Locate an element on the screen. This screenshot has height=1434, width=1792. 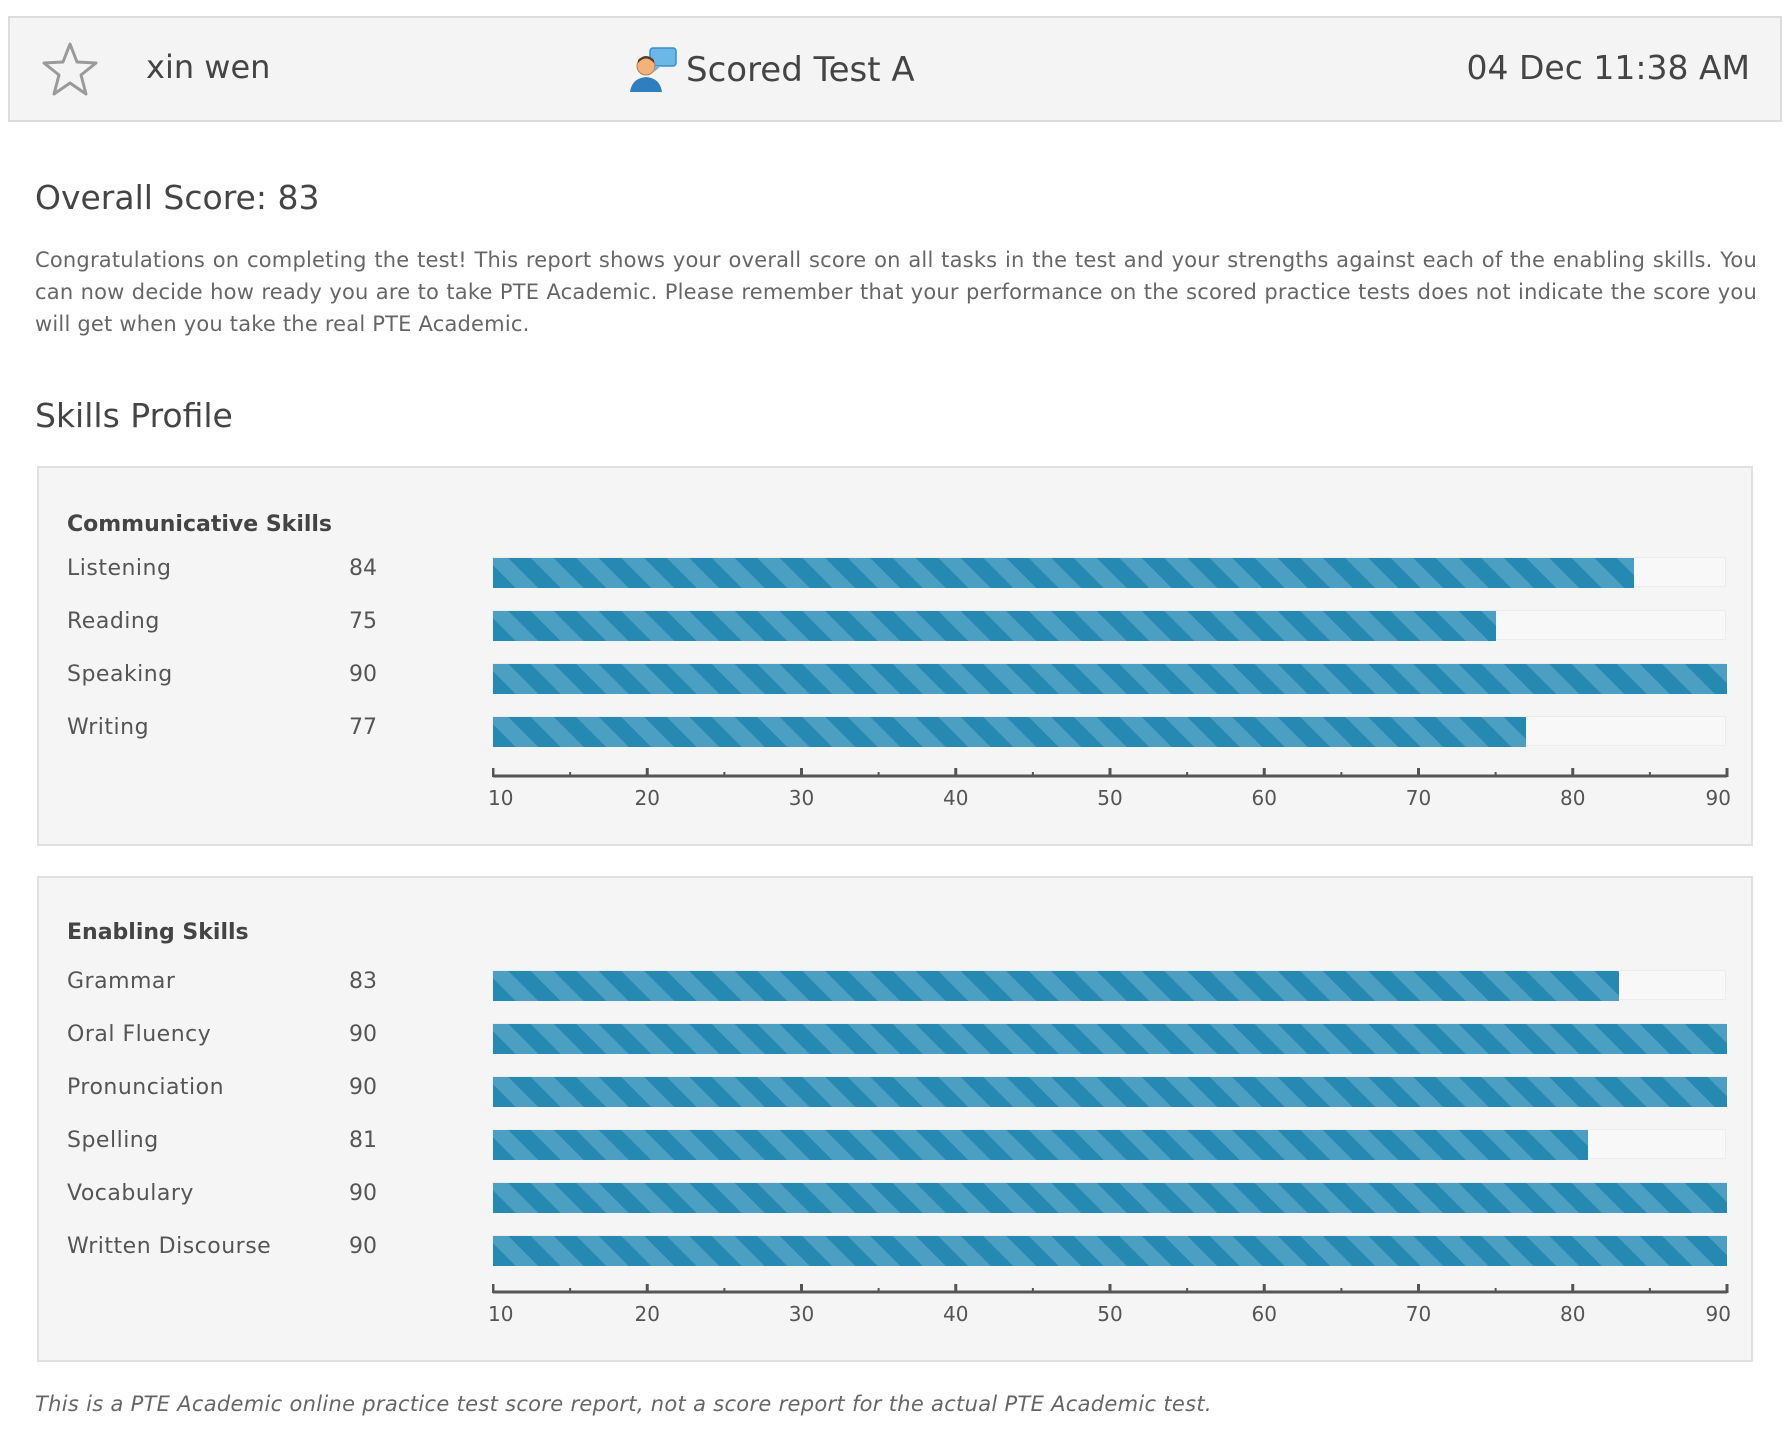
skill-row: Listening 84 is located at coordinates (895, 573).